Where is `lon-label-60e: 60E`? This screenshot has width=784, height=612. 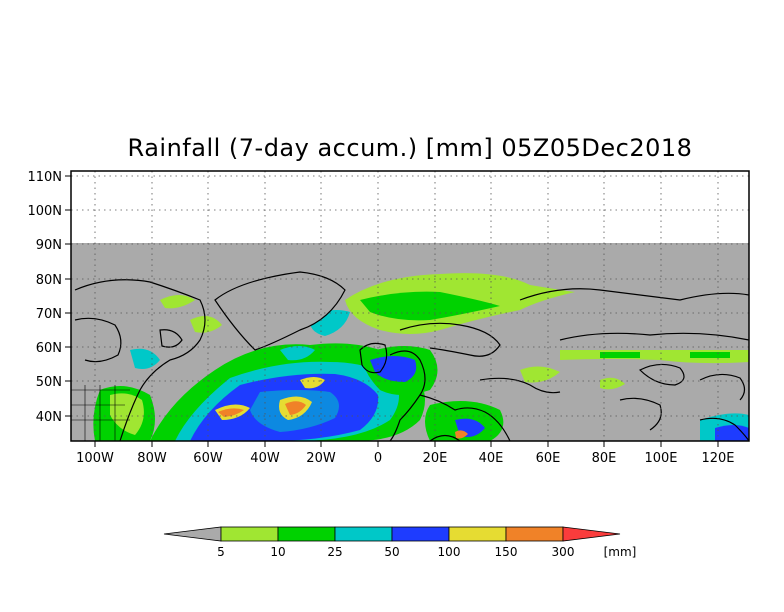
lon-label-60e: 60E is located at coordinates (548, 458).